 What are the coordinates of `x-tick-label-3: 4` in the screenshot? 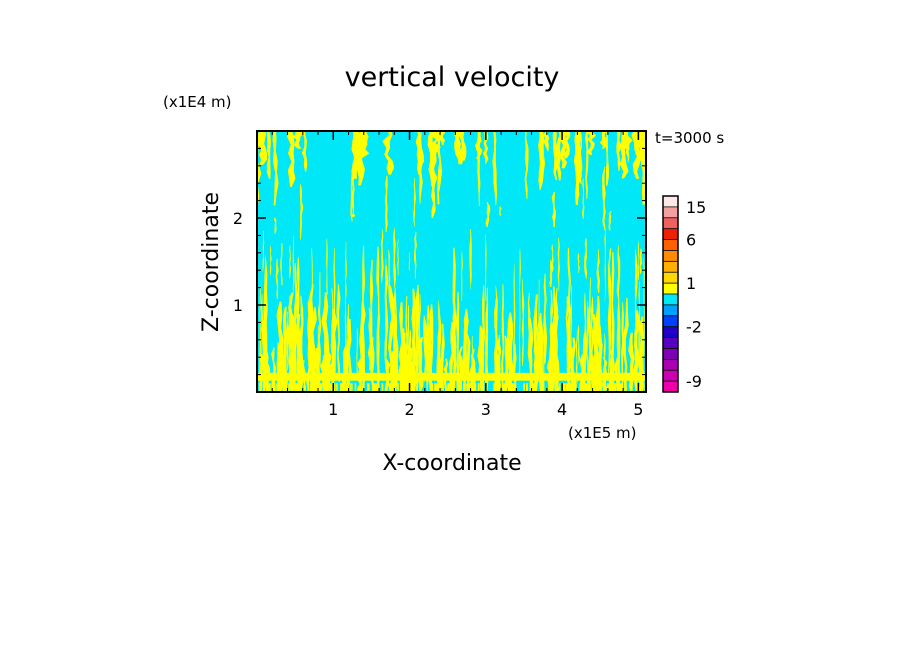 It's located at (562, 409).